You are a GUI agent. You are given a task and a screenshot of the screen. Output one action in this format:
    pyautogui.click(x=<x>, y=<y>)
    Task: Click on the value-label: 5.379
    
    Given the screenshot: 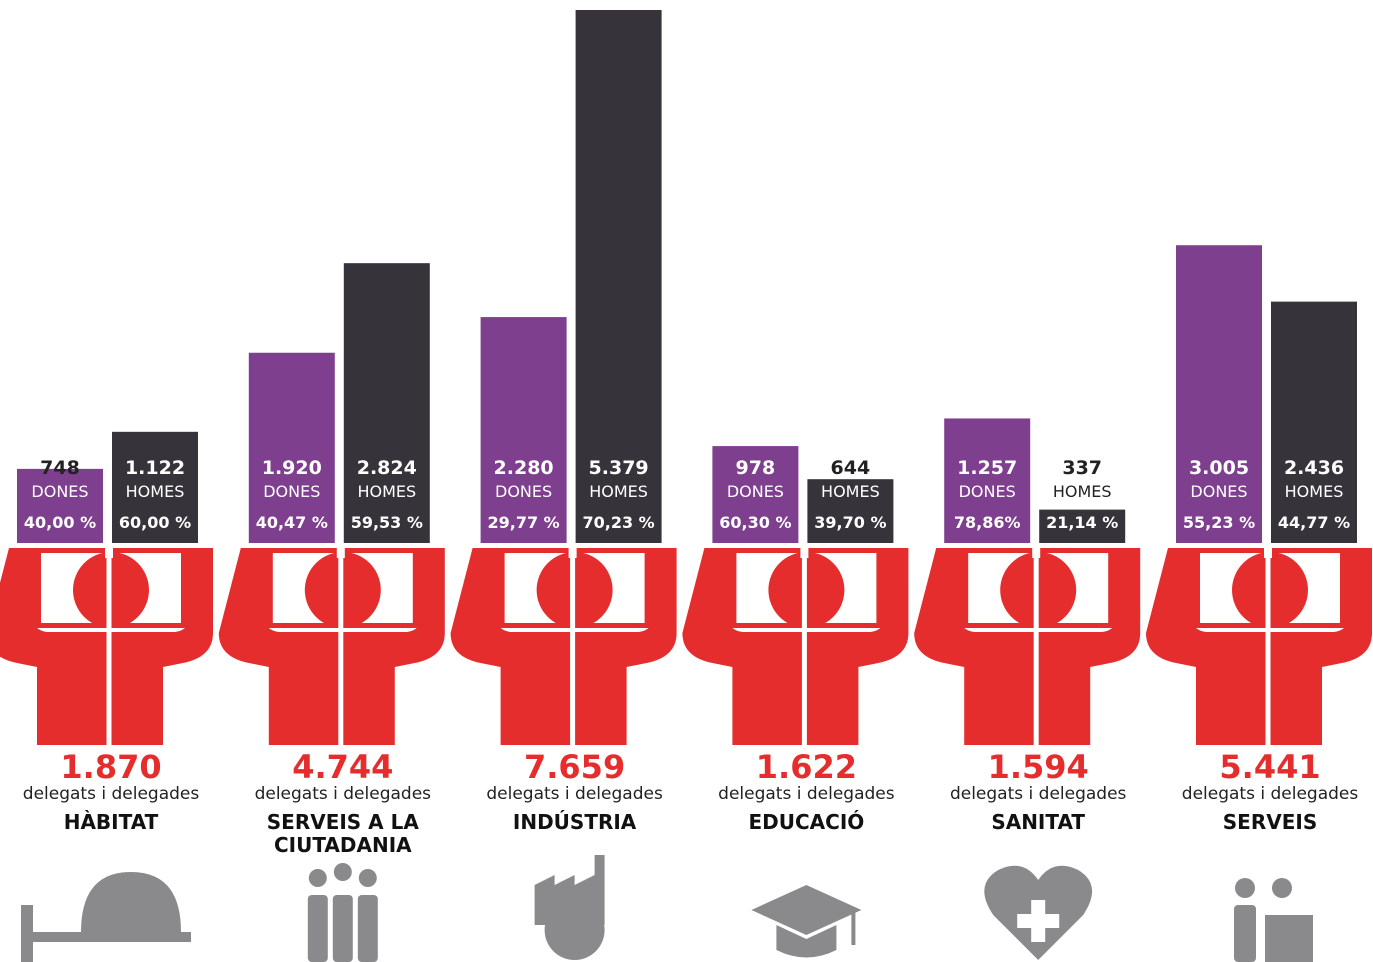 What is the action you would take?
    pyautogui.click(x=618, y=468)
    